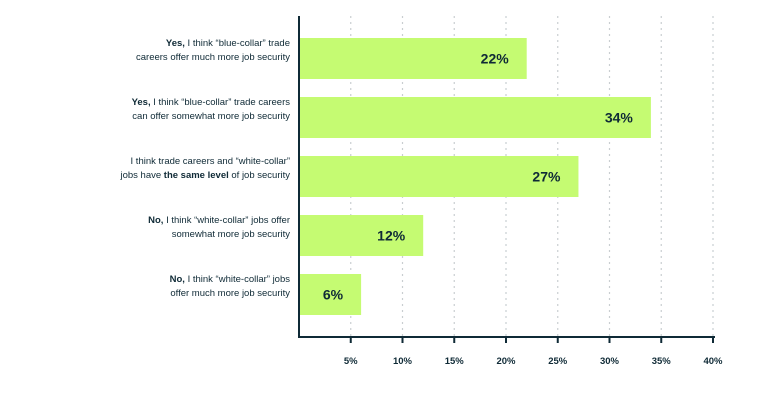  Describe the element at coordinates (455, 361) in the screenshot. I see `tick-label: 15%` at that location.